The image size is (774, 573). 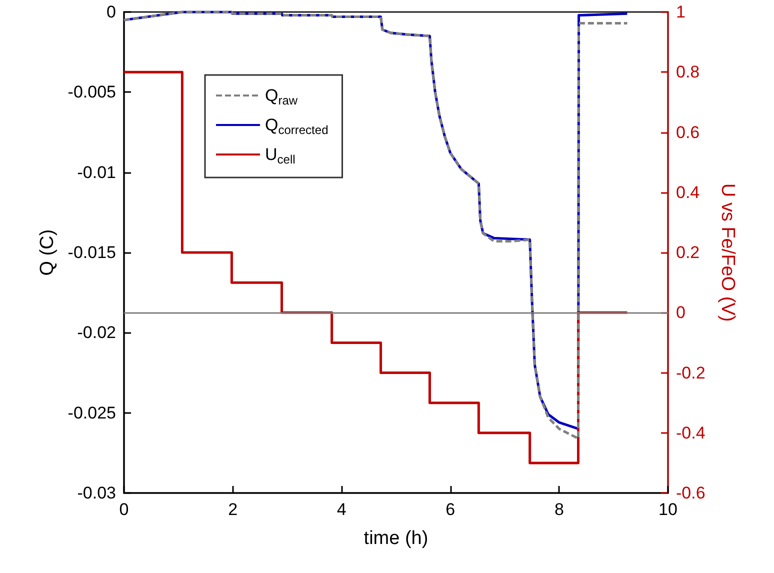 I want to click on x-axis-title: time (h), so click(x=396, y=538).